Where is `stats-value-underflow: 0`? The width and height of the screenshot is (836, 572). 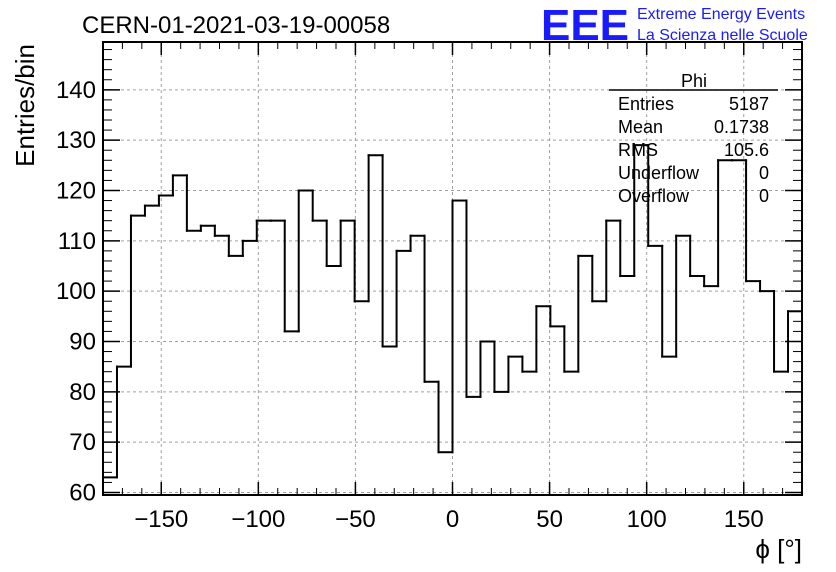
stats-value-underflow: 0 is located at coordinates (764, 173).